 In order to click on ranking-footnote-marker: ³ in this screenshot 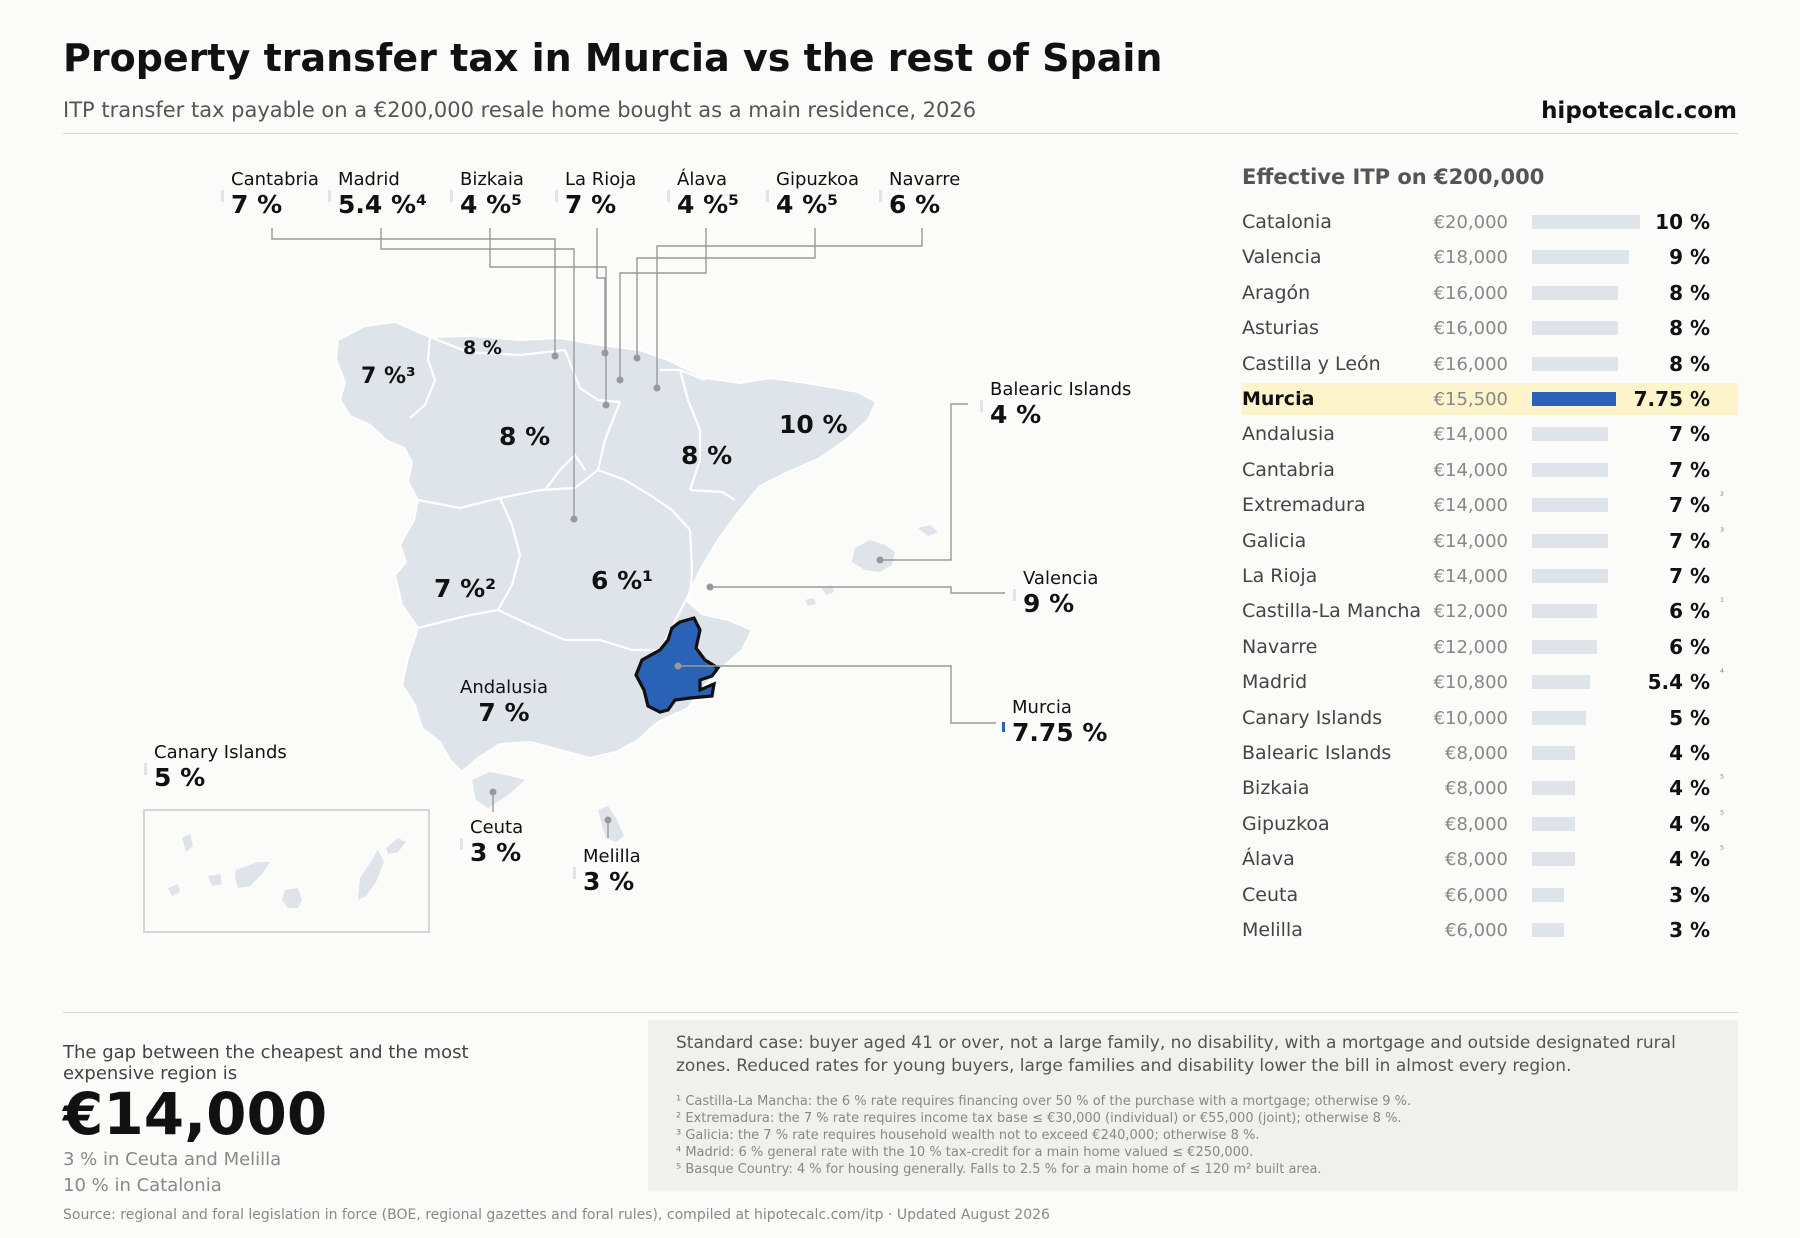, I will do `click(1721, 532)`.